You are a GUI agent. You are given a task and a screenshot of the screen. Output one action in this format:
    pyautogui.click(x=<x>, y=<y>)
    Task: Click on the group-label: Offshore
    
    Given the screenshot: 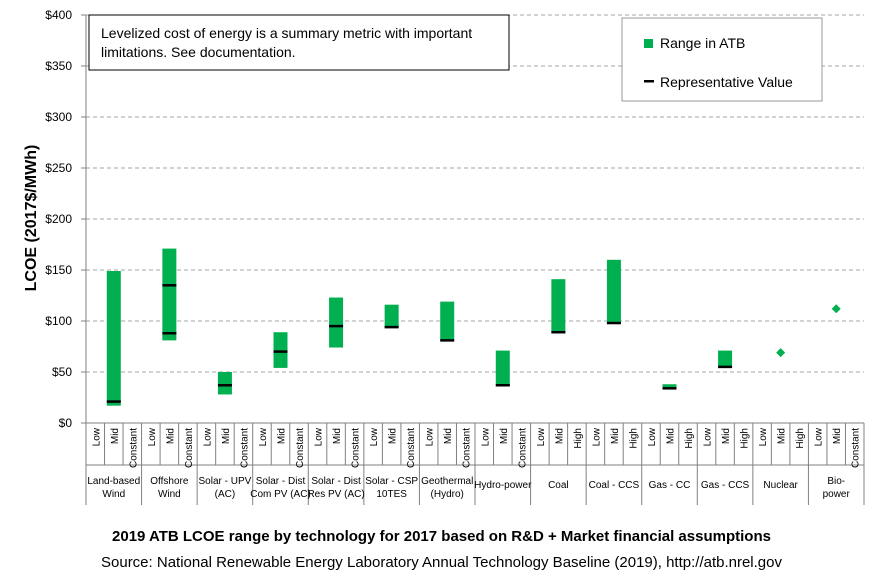 What is the action you would take?
    pyautogui.click(x=169, y=481)
    